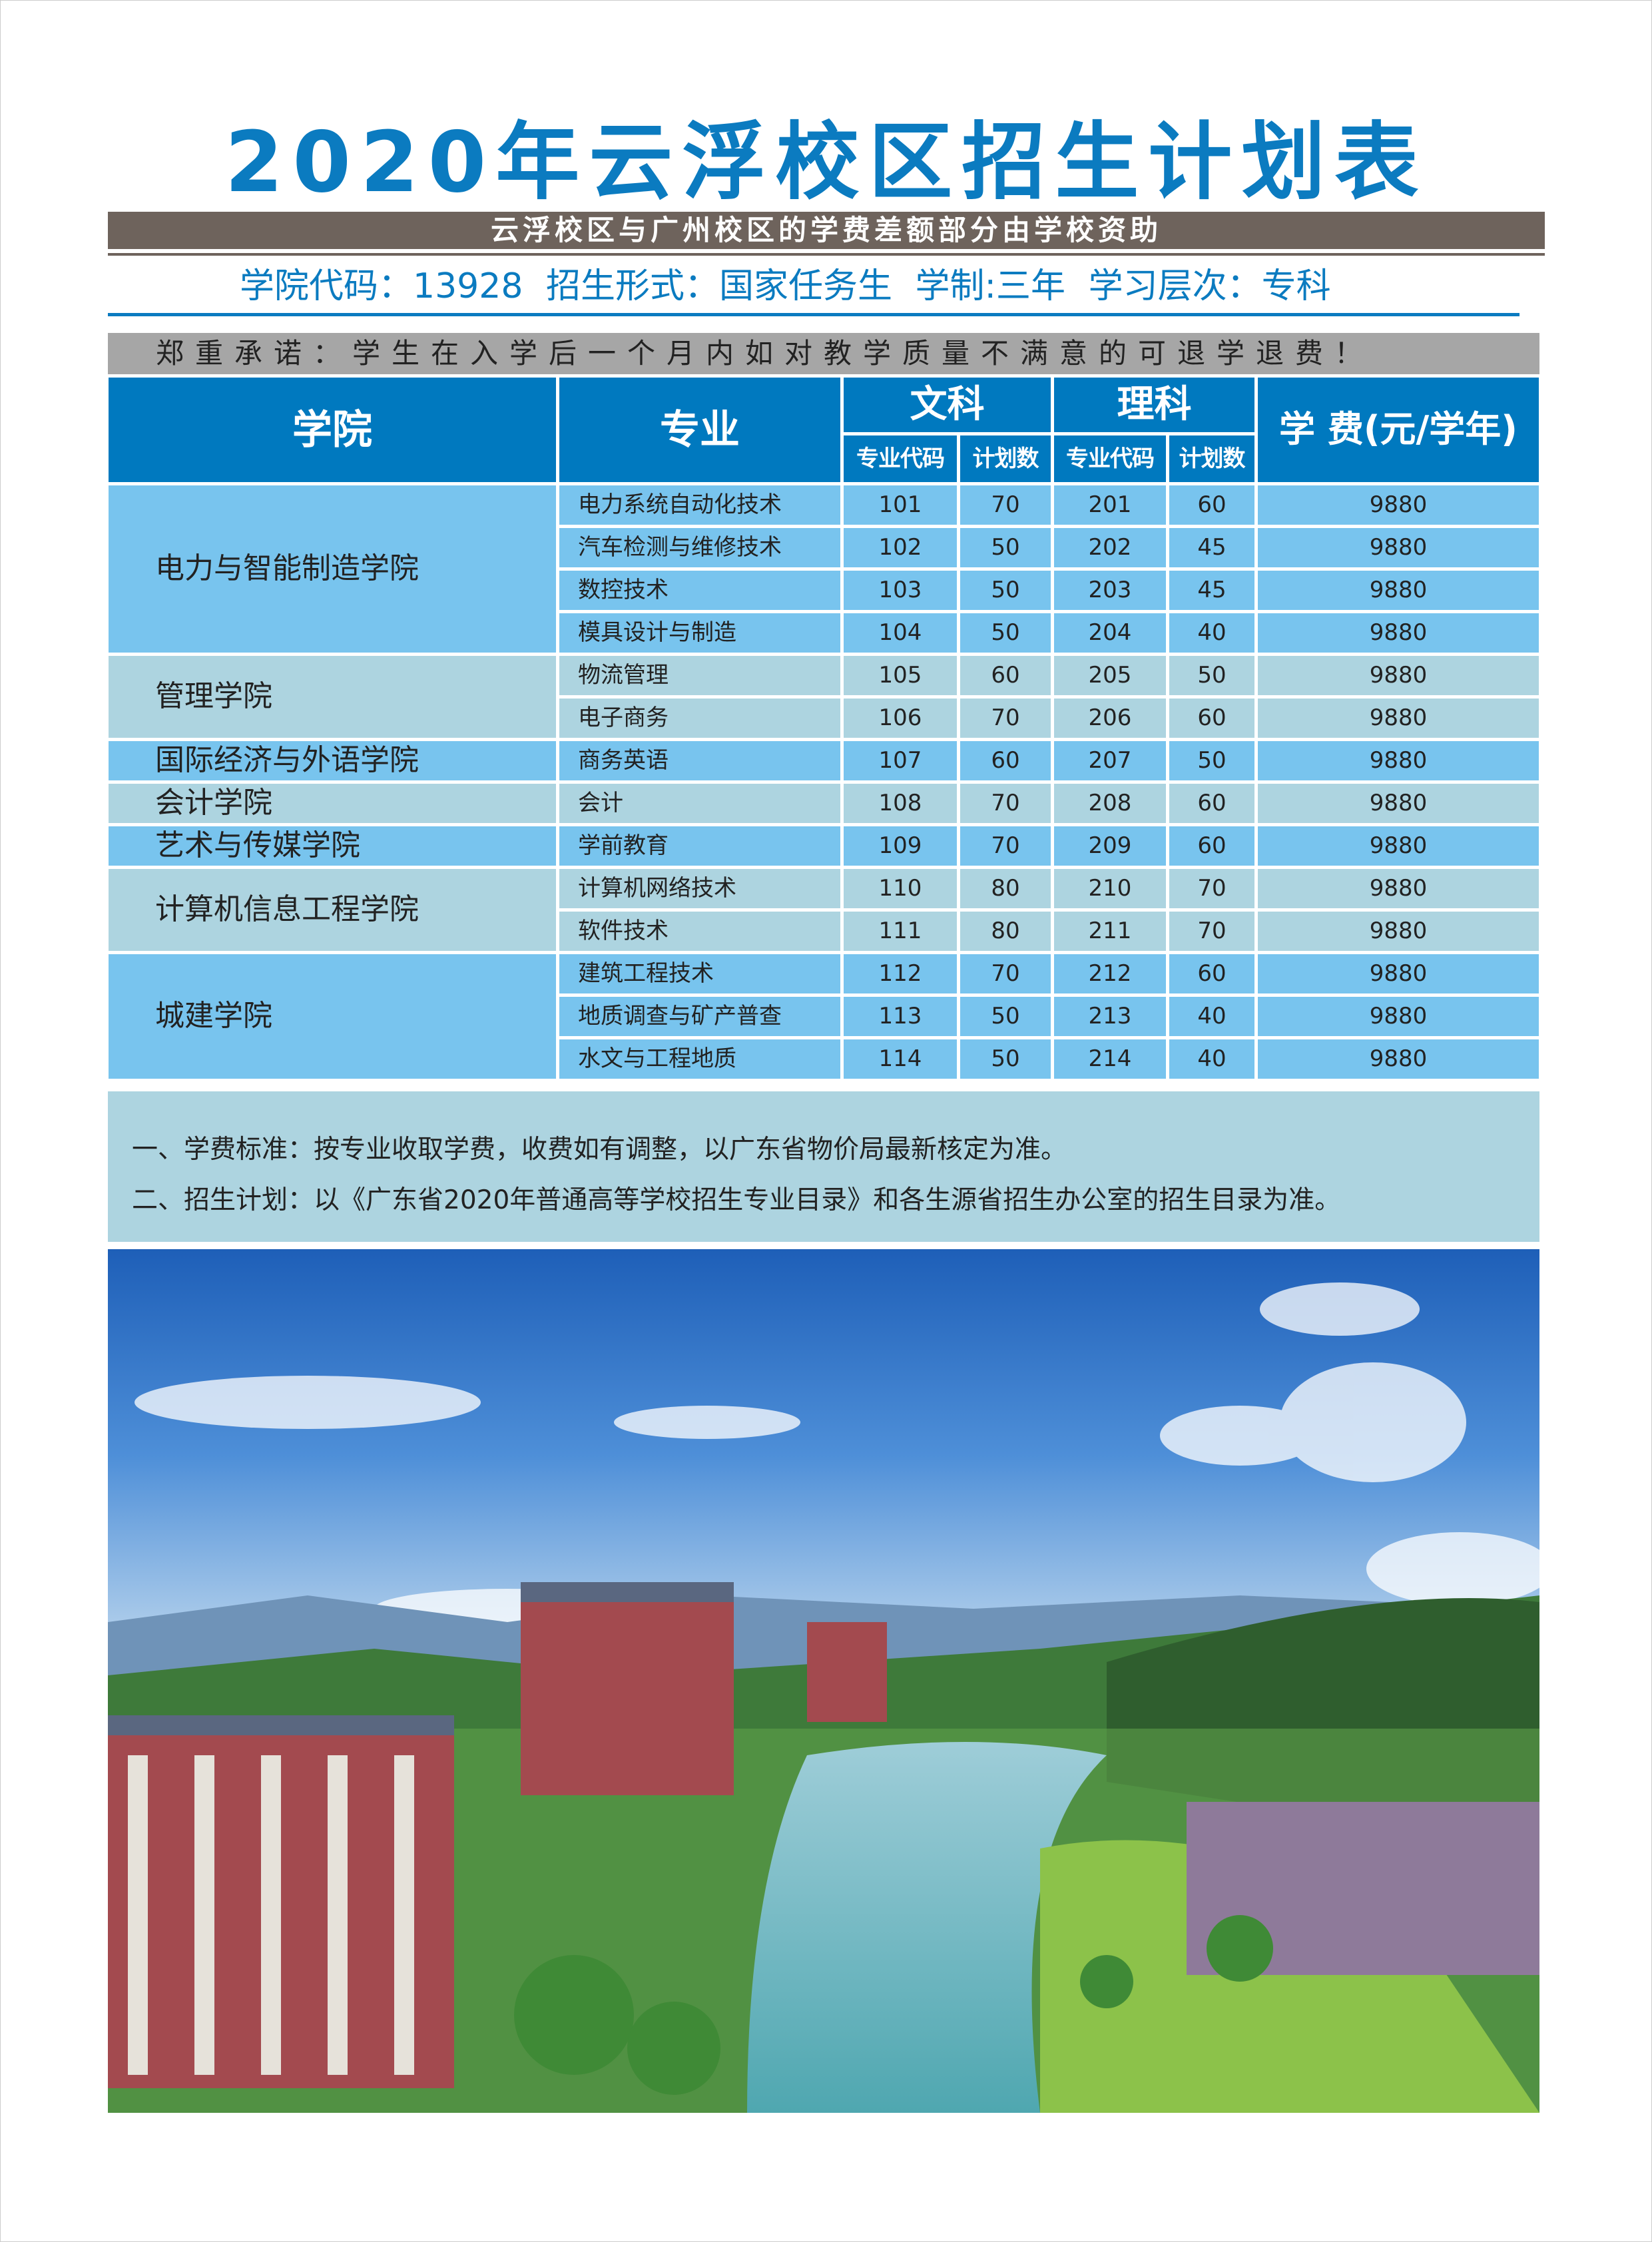 Image resolution: width=1652 pixels, height=2242 pixels. Describe the element at coordinates (1110, 932) in the screenshot. I see `science-code-cell: 211` at that location.